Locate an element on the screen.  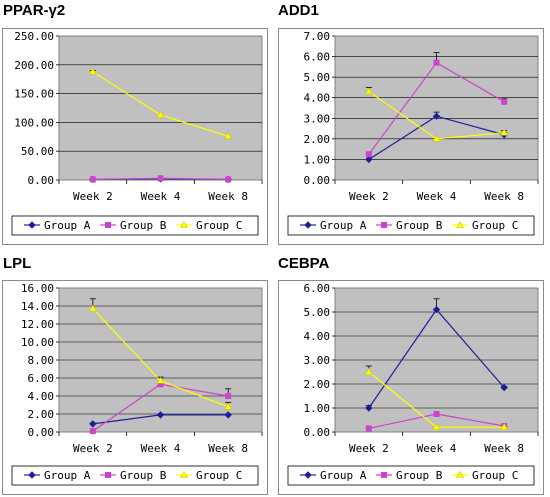
chart-title-lpl: LPL is located at coordinates (17, 263).